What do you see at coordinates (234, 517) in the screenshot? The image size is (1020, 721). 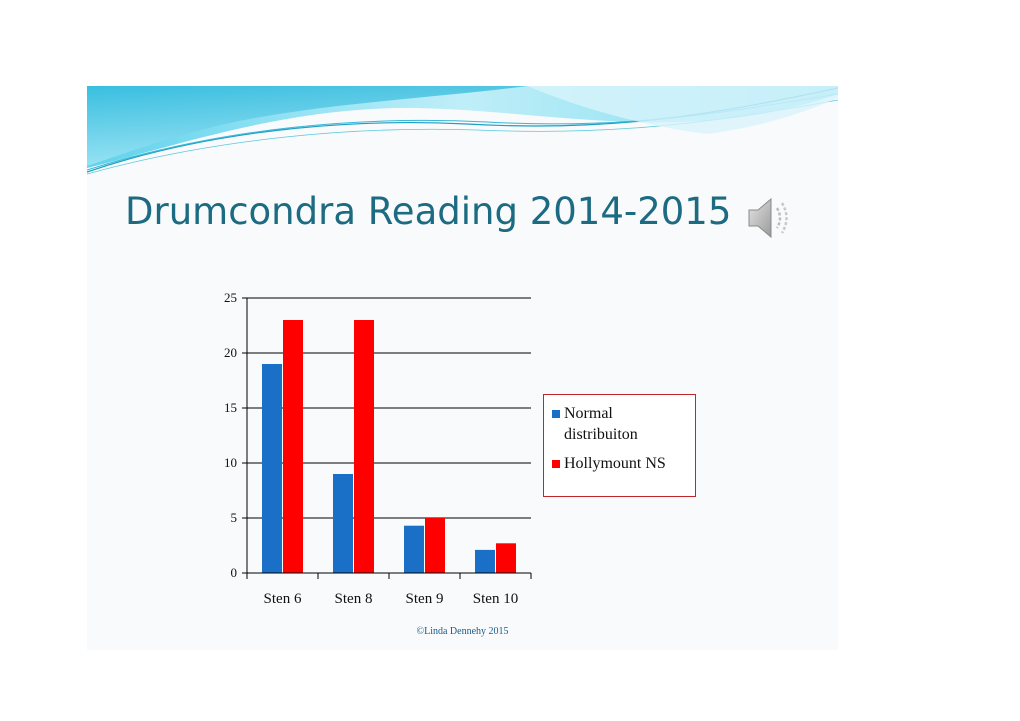 I see `y-tick-label: 5` at bounding box center [234, 517].